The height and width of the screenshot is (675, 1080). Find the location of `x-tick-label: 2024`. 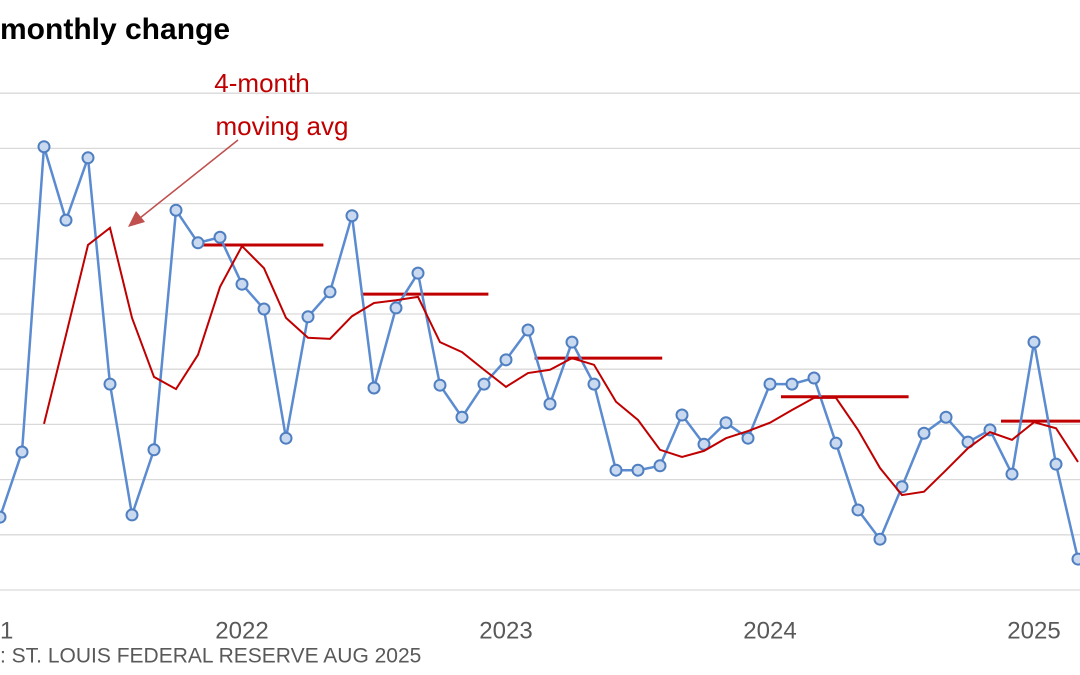

x-tick-label: 2024 is located at coordinates (769, 630).